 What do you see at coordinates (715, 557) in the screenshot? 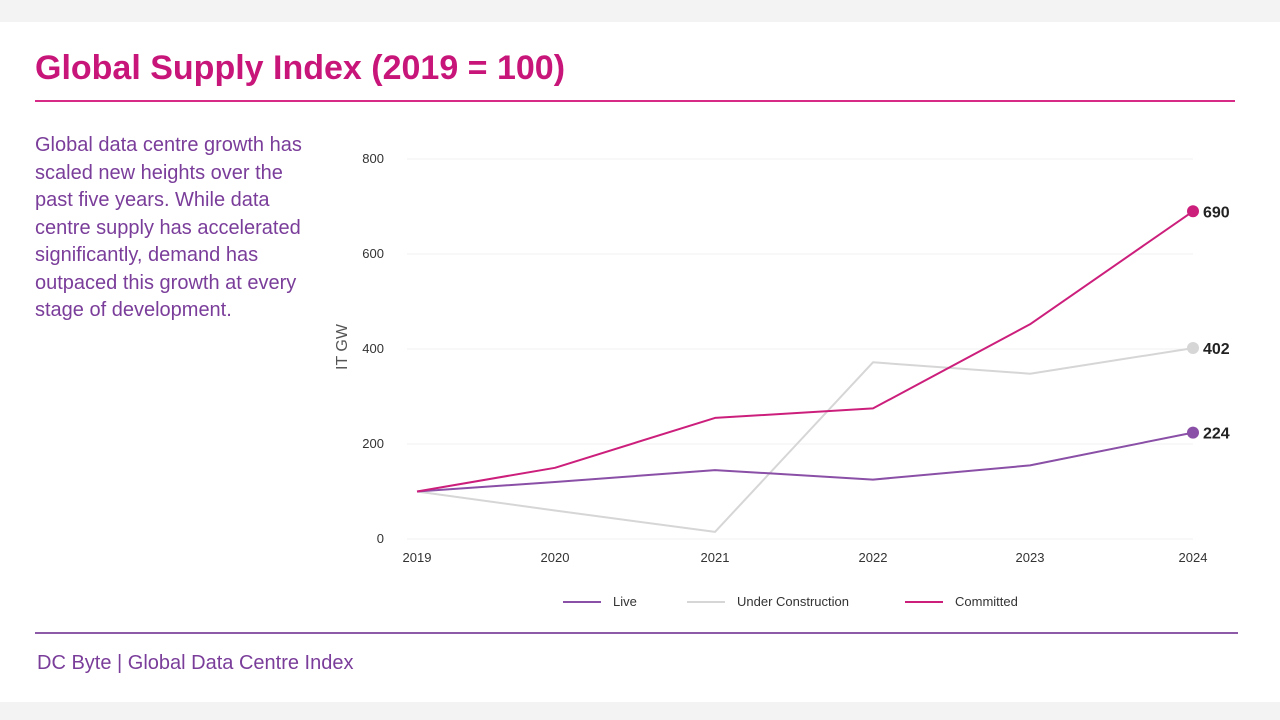
I see `x-tick-label: 2021` at bounding box center [715, 557].